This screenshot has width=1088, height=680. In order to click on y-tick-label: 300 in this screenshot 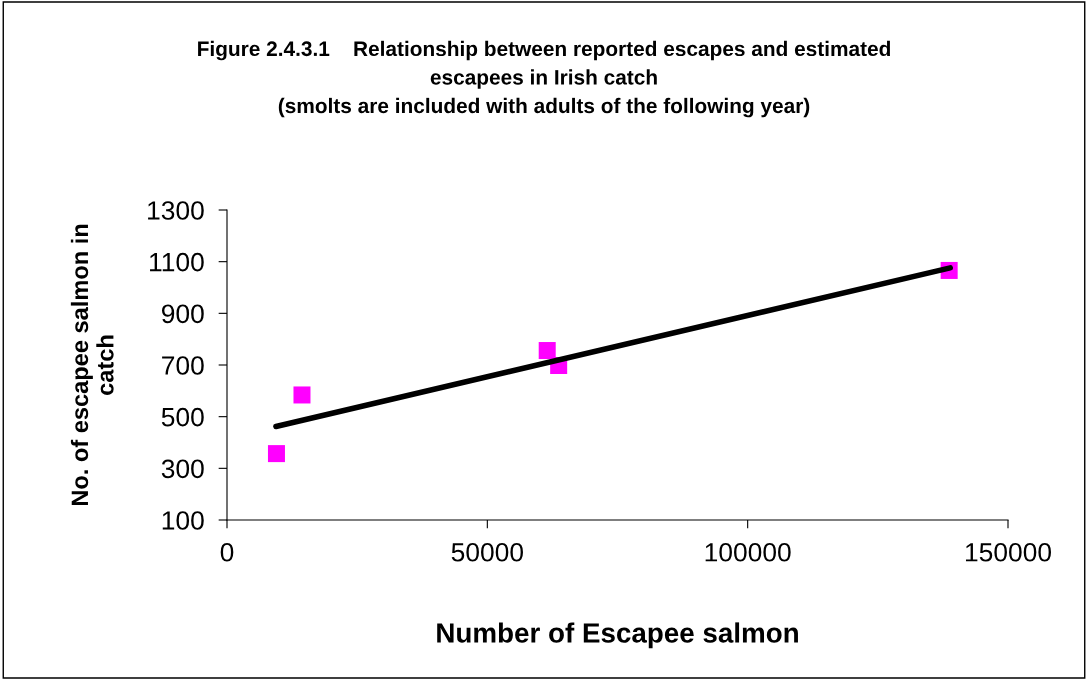, I will do `click(182, 469)`.